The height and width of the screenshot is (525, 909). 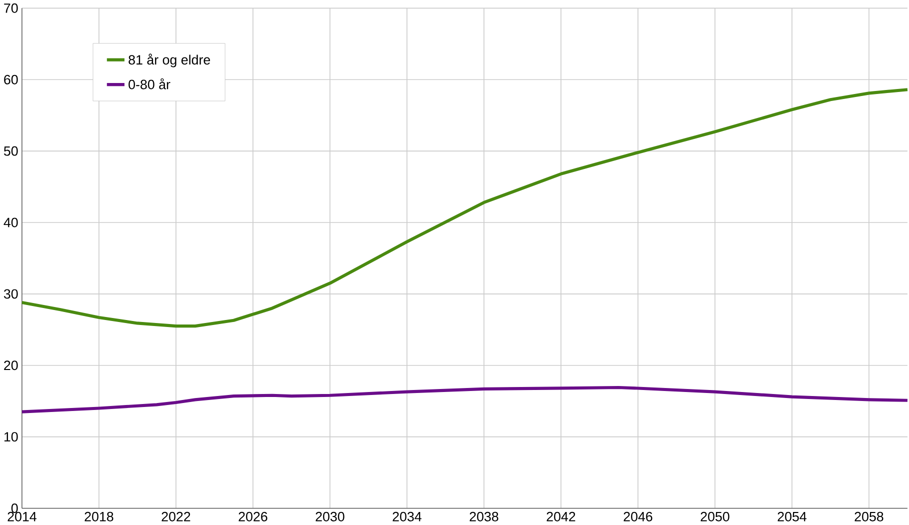 What do you see at coordinates (869, 517) in the screenshot?
I see `x-tick-label: 2058` at bounding box center [869, 517].